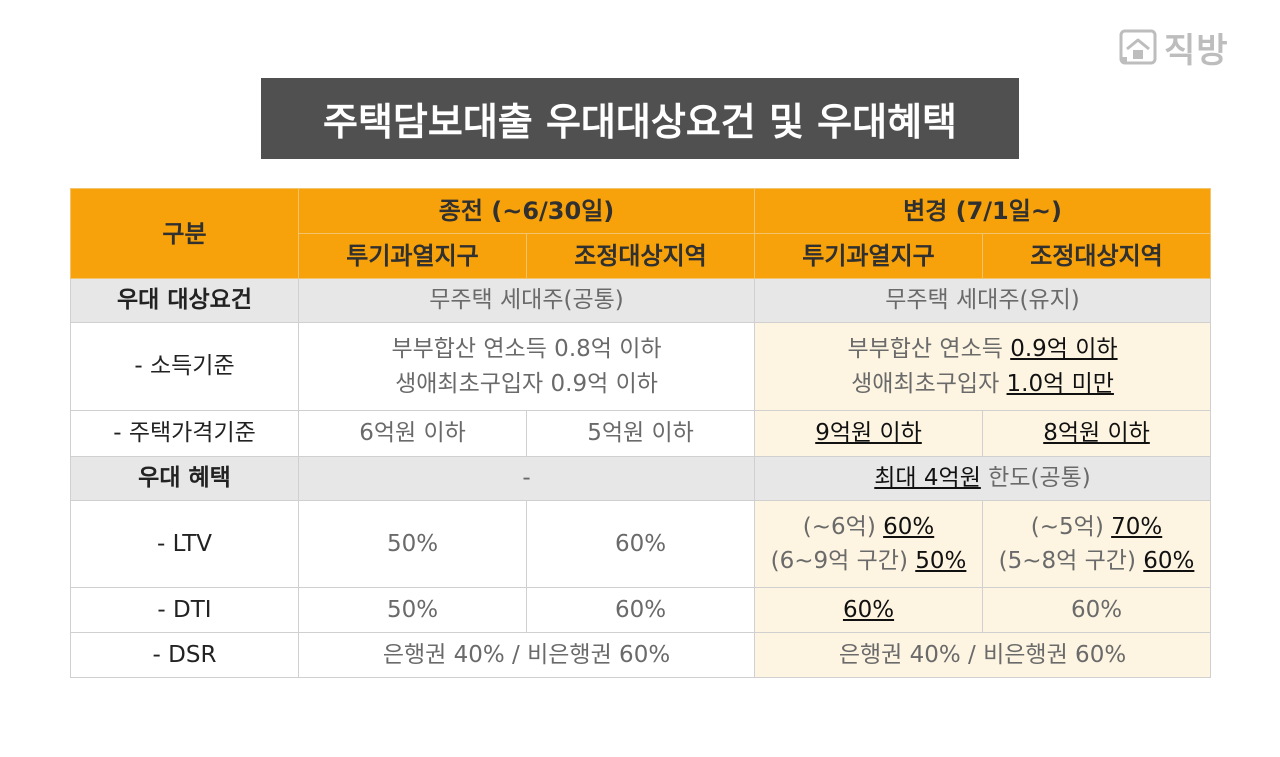 The width and height of the screenshot is (1280, 757). I want to click on row-target: 우대 대상요건 무주택 세대주(공통) 무주택 세대주(유지), so click(641, 300).